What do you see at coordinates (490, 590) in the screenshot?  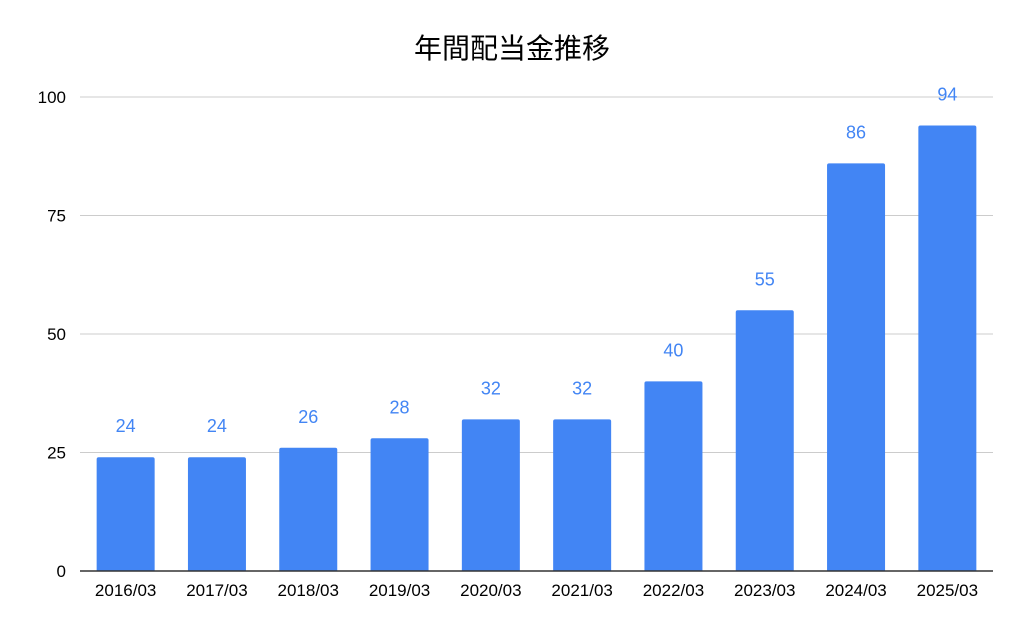 I see `x-tick-label: 2020/03` at bounding box center [490, 590].